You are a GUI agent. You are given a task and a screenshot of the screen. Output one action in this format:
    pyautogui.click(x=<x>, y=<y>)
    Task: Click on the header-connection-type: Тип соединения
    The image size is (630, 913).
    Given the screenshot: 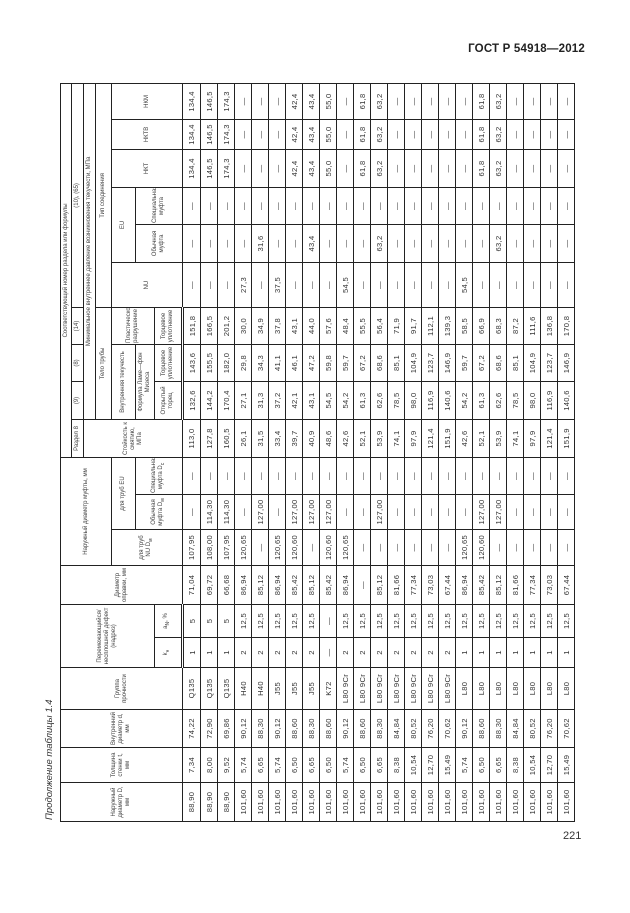 What is the action you would take?
    pyautogui.click(x=103, y=195)
    